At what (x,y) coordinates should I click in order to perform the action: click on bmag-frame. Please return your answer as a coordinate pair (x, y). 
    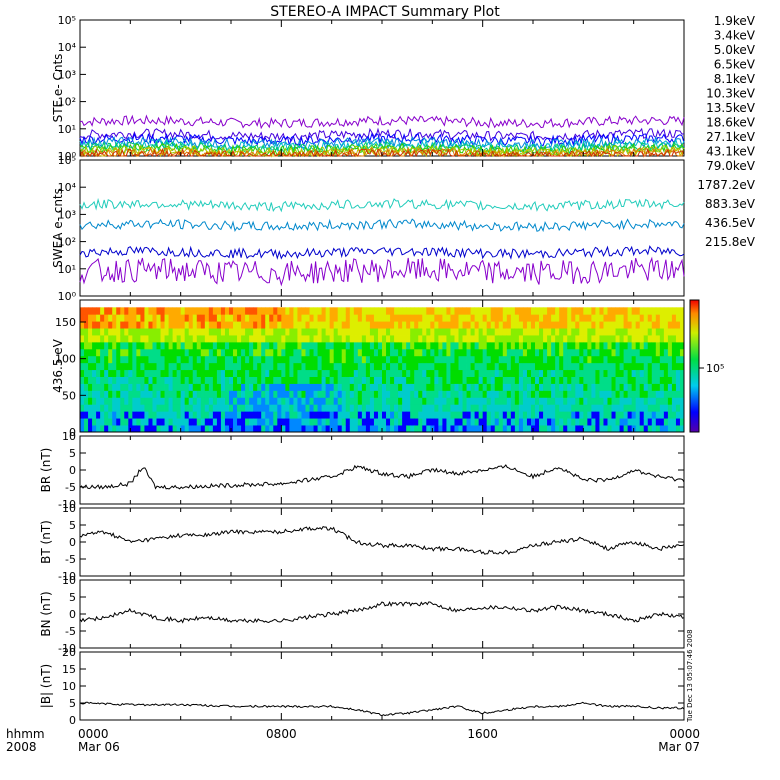
    Looking at the image, I should click on (382, 686).